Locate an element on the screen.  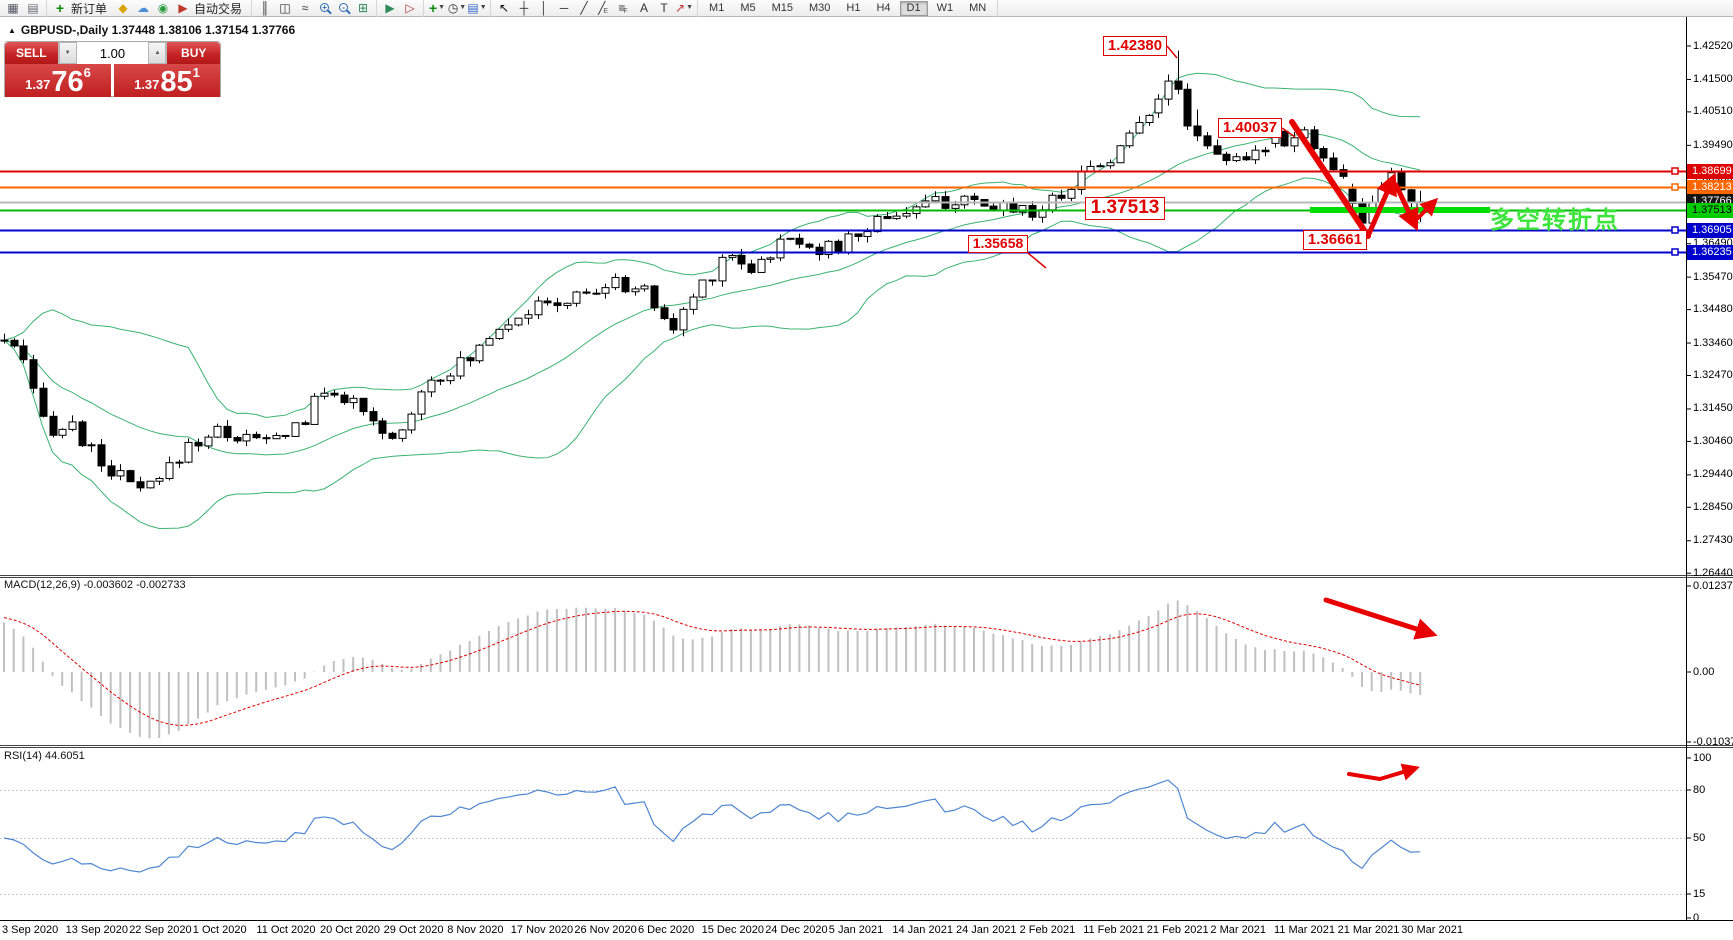
chart-shift-icon: ▷ is located at coordinates (410, 8).